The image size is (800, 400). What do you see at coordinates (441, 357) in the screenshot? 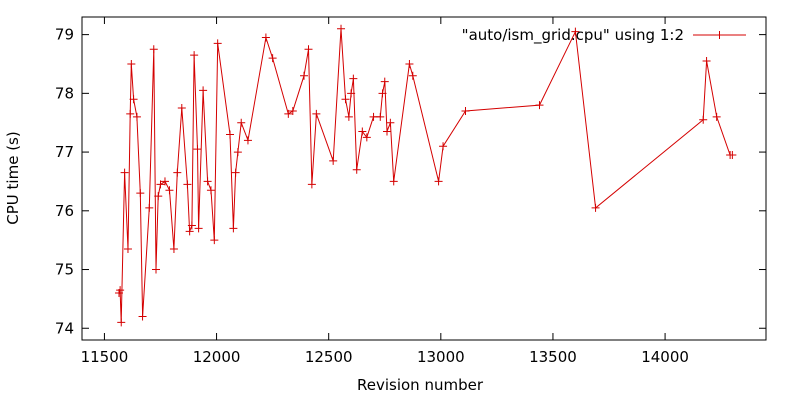
I see `x-tick-label: 13000` at bounding box center [441, 357].